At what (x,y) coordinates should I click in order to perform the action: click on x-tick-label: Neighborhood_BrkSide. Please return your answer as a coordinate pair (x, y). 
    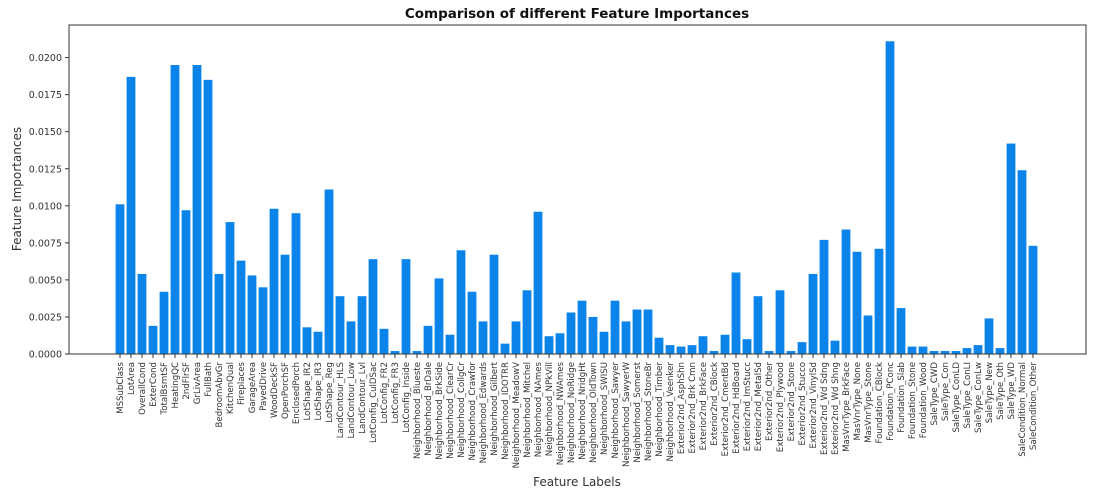
    Looking at the image, I should click on (440, 411).